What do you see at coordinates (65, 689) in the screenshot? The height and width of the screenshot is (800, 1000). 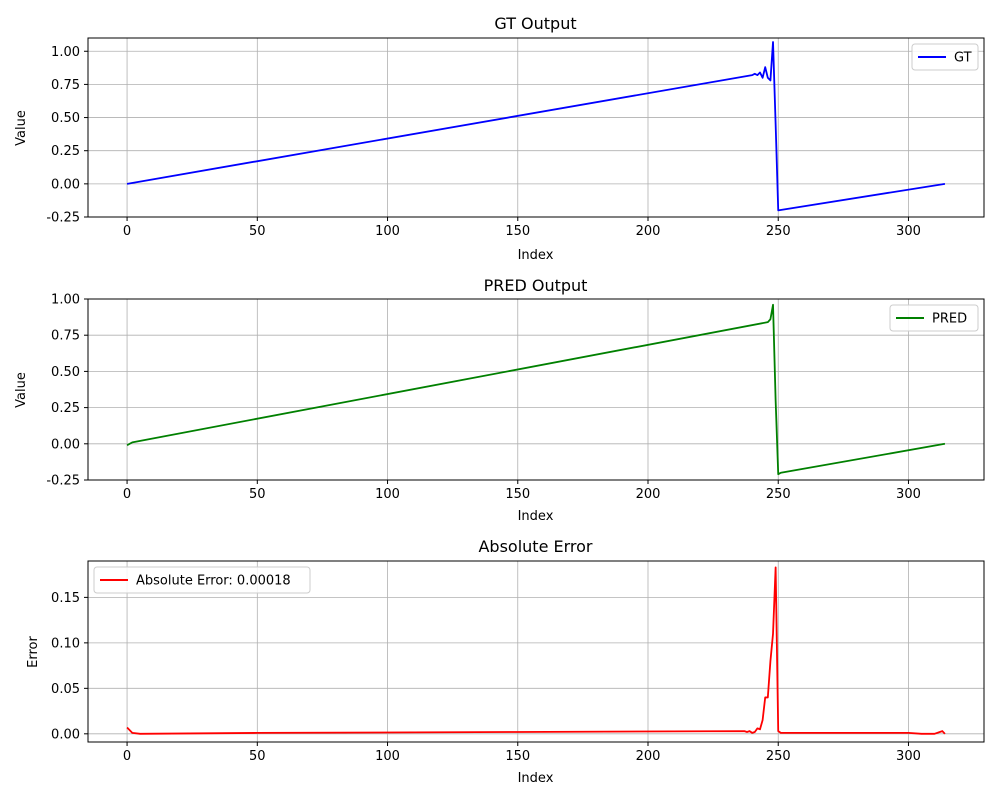 I see `y-tick-label: 0.05` at bounding box center [65, 689].